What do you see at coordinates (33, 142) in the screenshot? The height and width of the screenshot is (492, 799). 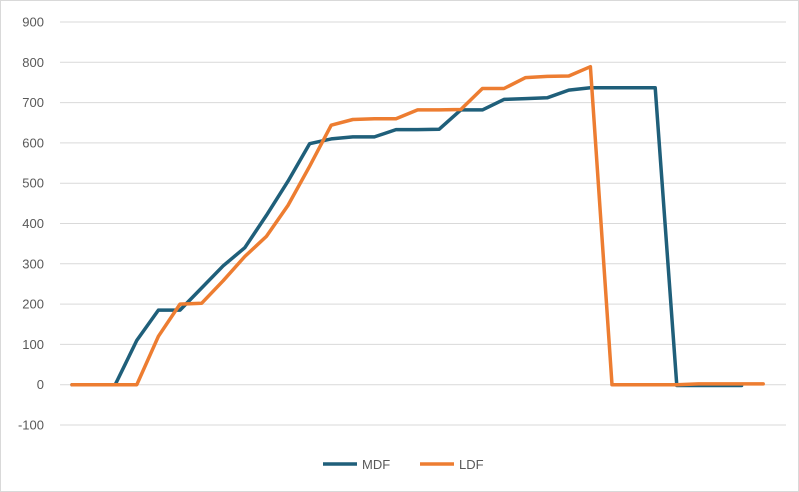 I see `y-tick-label: 600` at bounding box center [33, 142].